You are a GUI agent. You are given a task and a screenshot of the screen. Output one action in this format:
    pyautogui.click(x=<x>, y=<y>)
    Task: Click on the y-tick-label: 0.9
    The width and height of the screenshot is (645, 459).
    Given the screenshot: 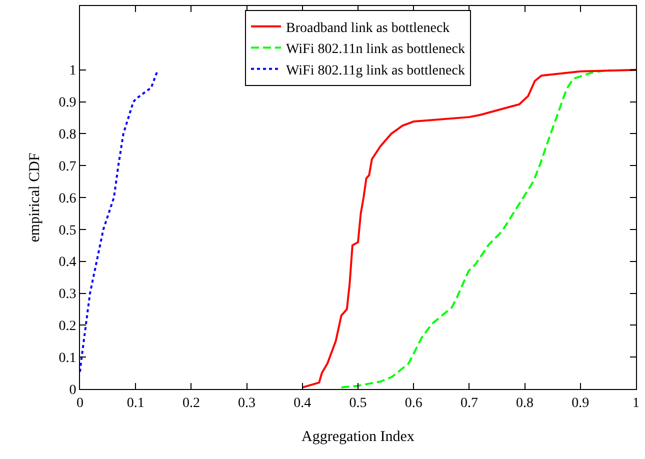 What is the action you would take?
    pyautogui.click(x=67, y=103)
    